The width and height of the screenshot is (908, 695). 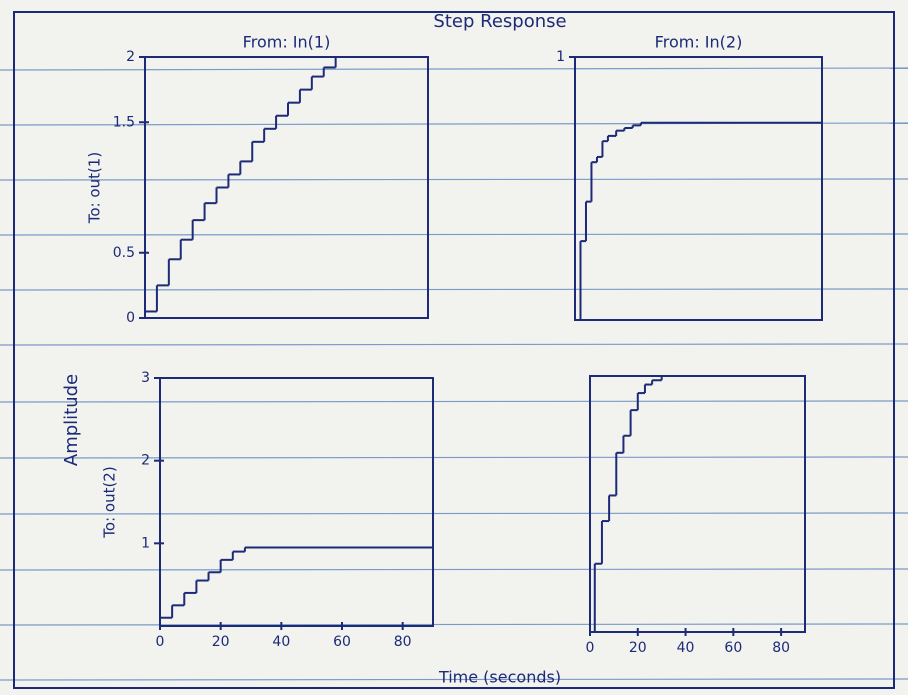 What do you see at coordinates (699, 42) in the screenshot?
I see `column-label: From: In(2)` at bounding box center [699, 42].